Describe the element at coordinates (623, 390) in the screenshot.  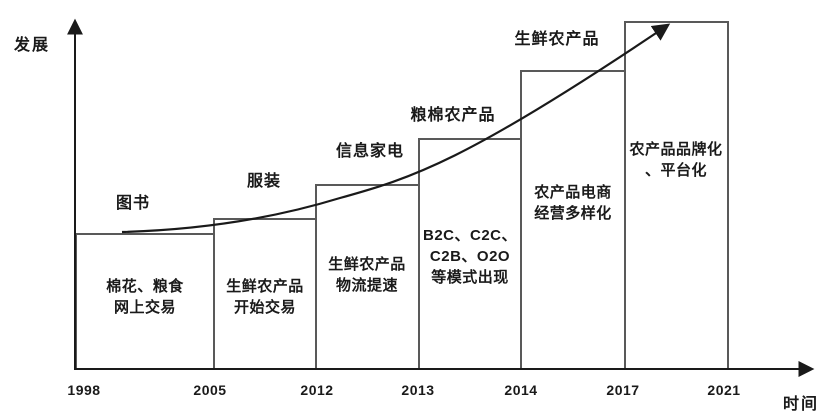
I see `year-tick: 2017` at that location.